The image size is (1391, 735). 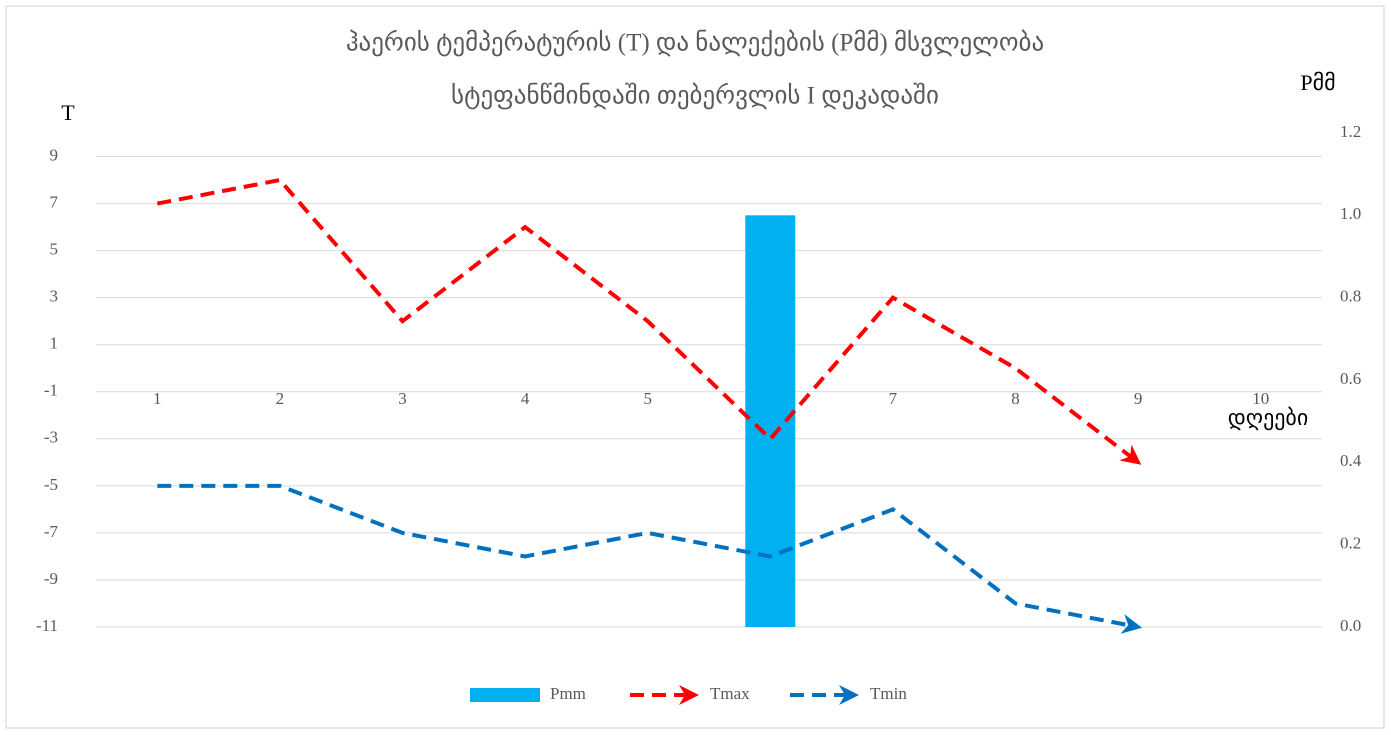 I want to click on y-tick-label: 3, so click(x=54, y=296).